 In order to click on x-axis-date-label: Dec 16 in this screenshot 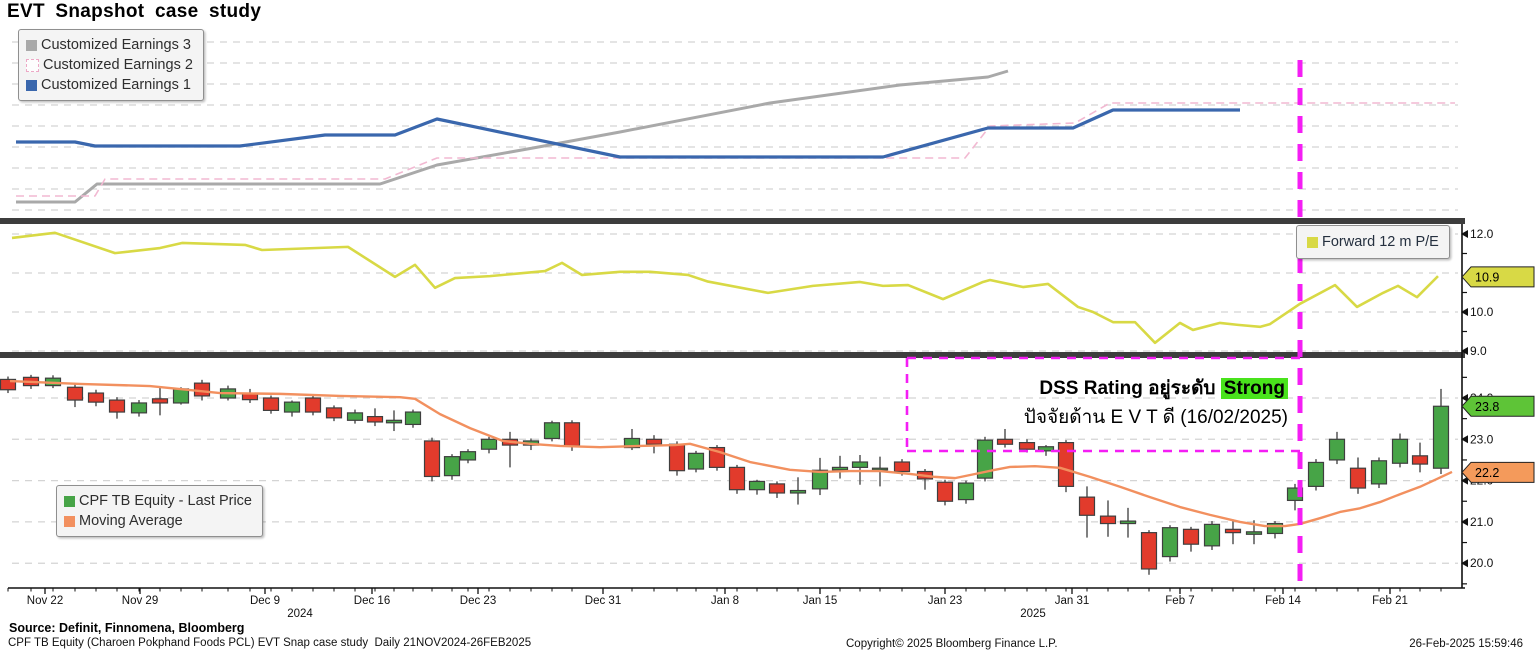, I will do `click(372, 601)`.